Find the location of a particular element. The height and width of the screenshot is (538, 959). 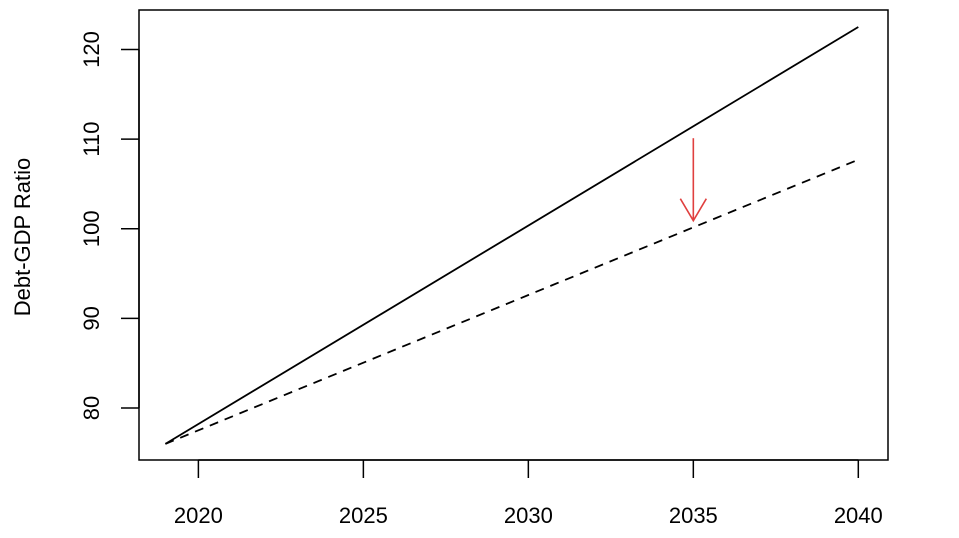

x-tick-label: 2035 is located at coordinates (693, 515).